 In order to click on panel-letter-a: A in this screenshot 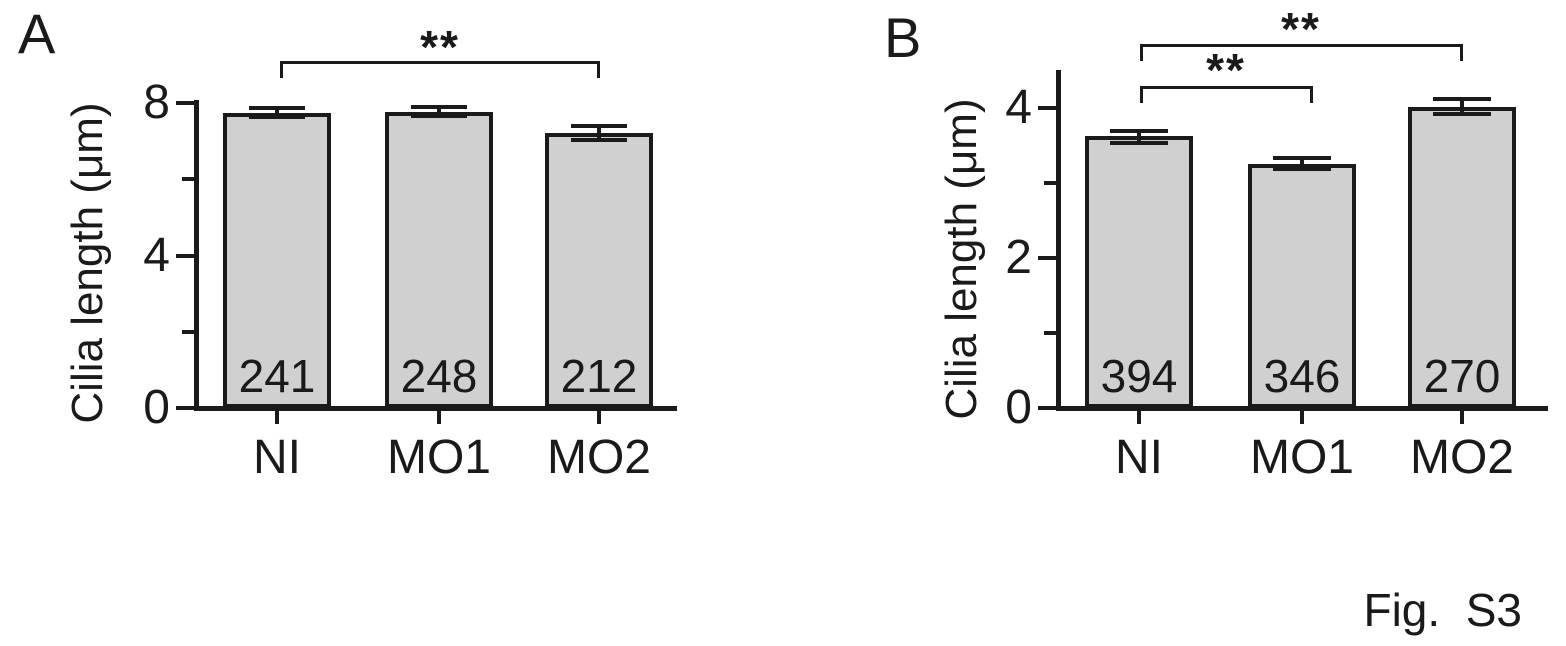, I will do `click(37, 33)`.